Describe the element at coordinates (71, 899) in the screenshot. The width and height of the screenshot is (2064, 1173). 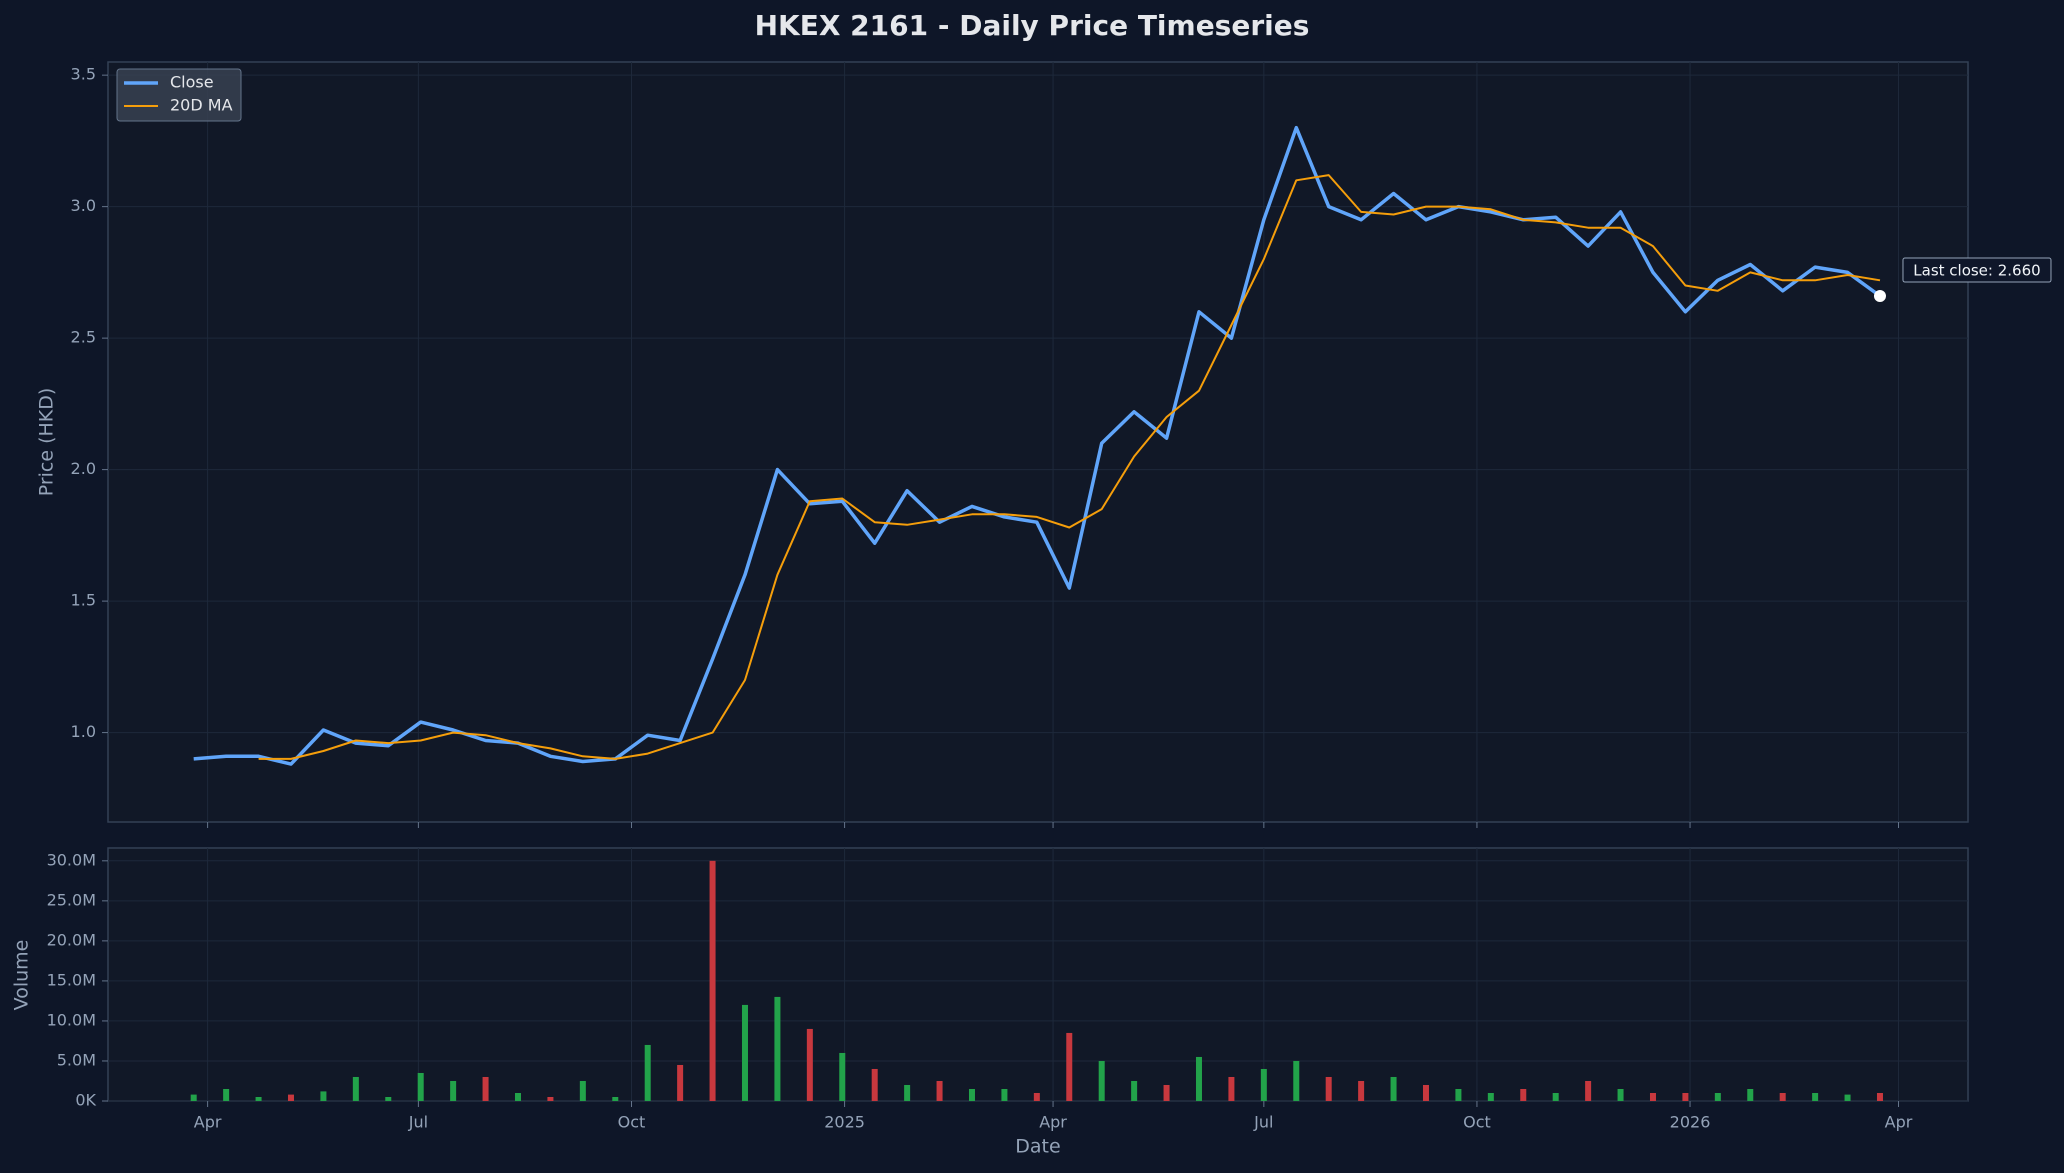
I see `y-tick-label: 25.0M` at that location.